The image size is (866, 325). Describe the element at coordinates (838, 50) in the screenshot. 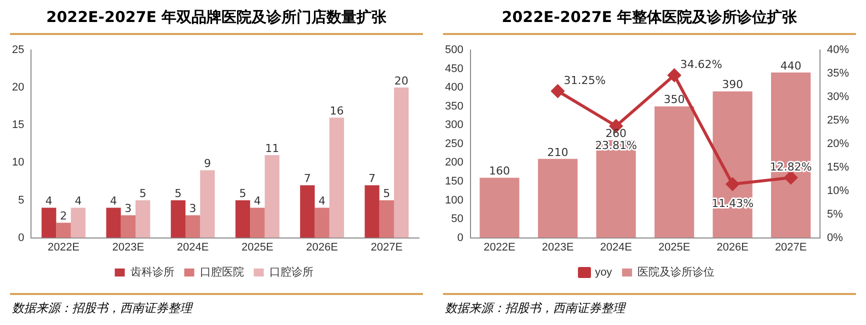

I see `y2-tick-label: 40%` at that location.